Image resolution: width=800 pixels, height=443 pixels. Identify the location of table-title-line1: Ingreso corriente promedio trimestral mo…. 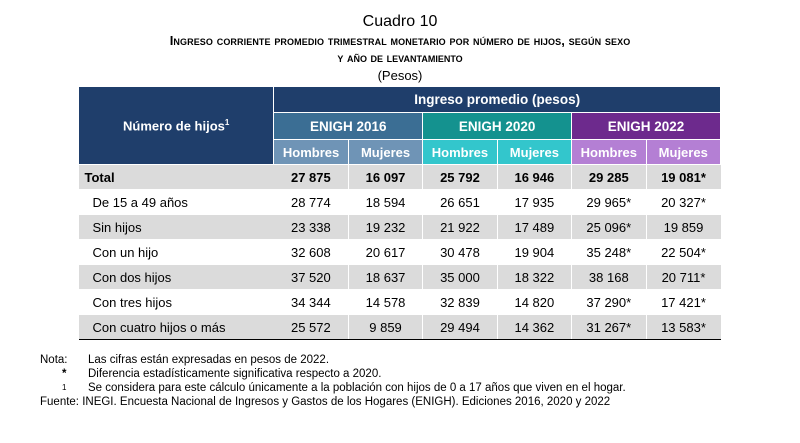
(400, 40).